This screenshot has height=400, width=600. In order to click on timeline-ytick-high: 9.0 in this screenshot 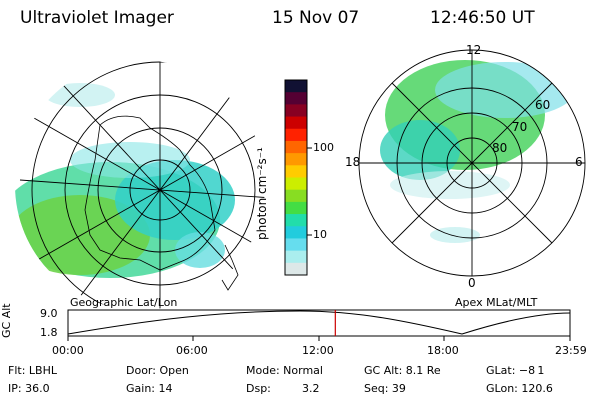, I will do `click(49, 313)`.